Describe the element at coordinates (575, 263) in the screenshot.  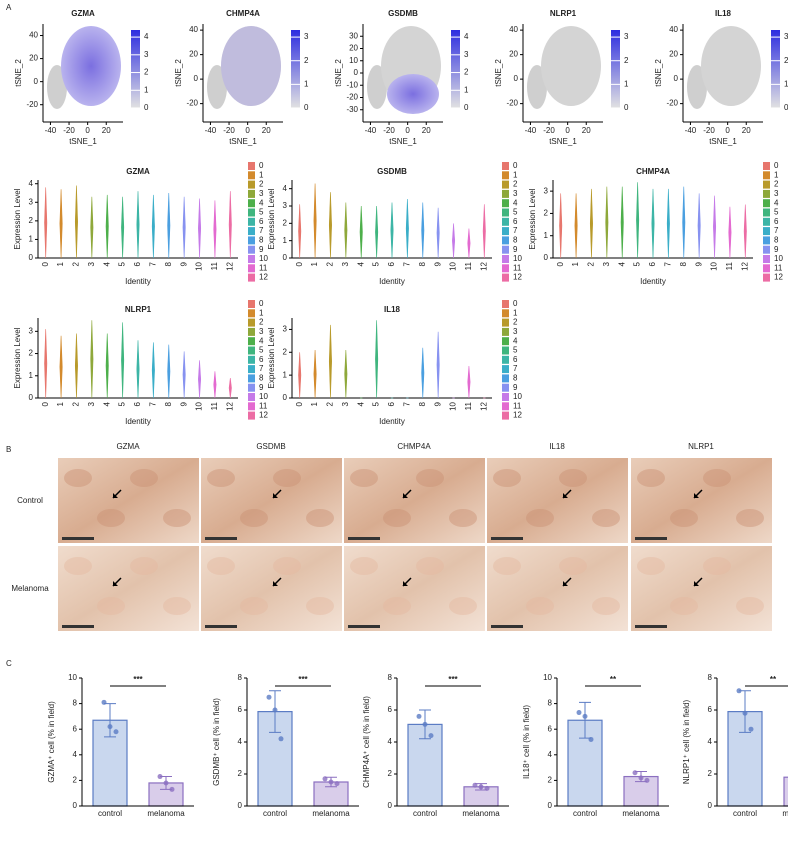
I see `x-tick-label: 1` at that location.